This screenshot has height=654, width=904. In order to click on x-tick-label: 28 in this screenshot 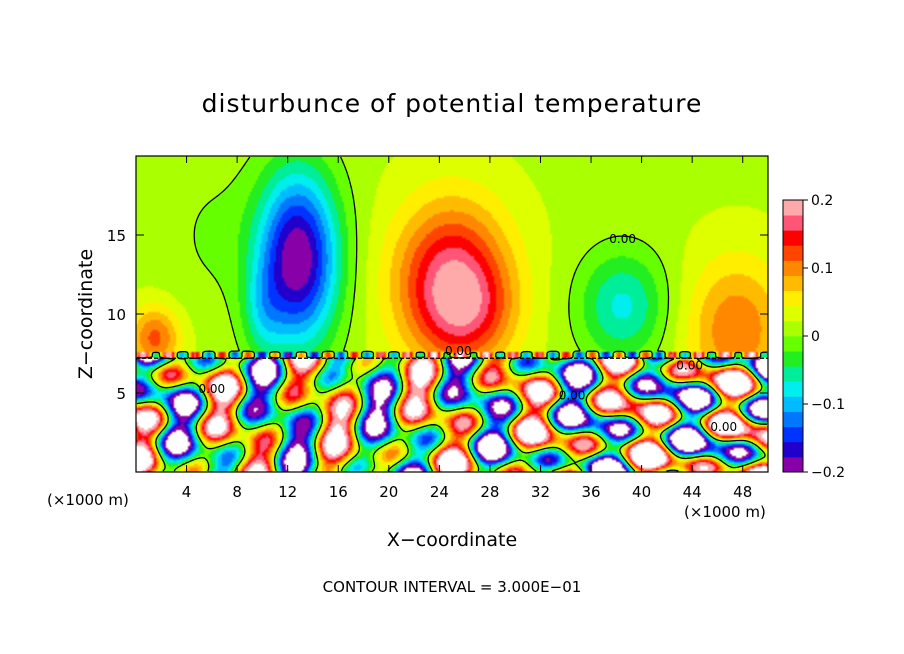, I will do `click(489, 492)`.